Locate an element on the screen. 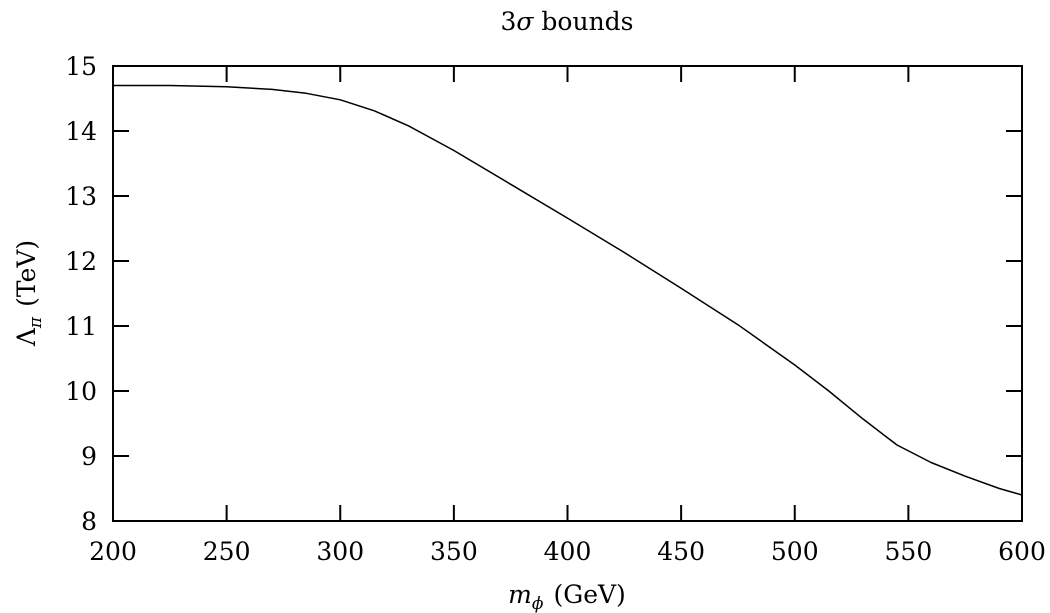 This screenshot has width=1050, height=613. x-tick-label: 400 is located at coordinates (568, 551).